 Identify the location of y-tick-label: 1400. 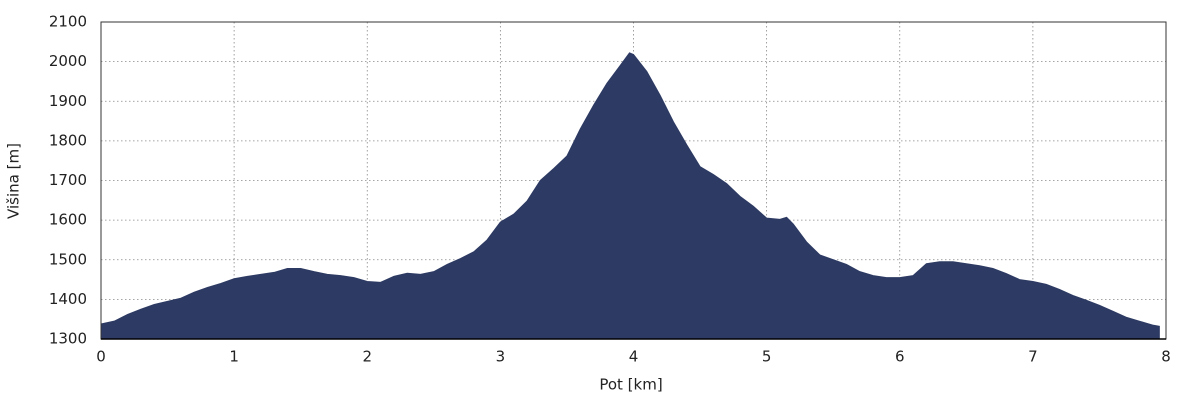
(68, 299).